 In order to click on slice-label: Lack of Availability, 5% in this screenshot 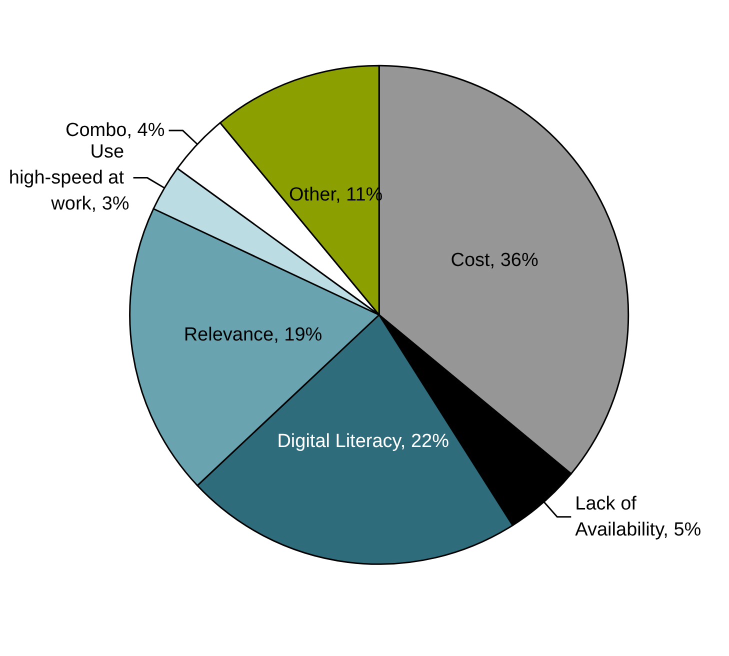, I will do `click(638, 516)`.